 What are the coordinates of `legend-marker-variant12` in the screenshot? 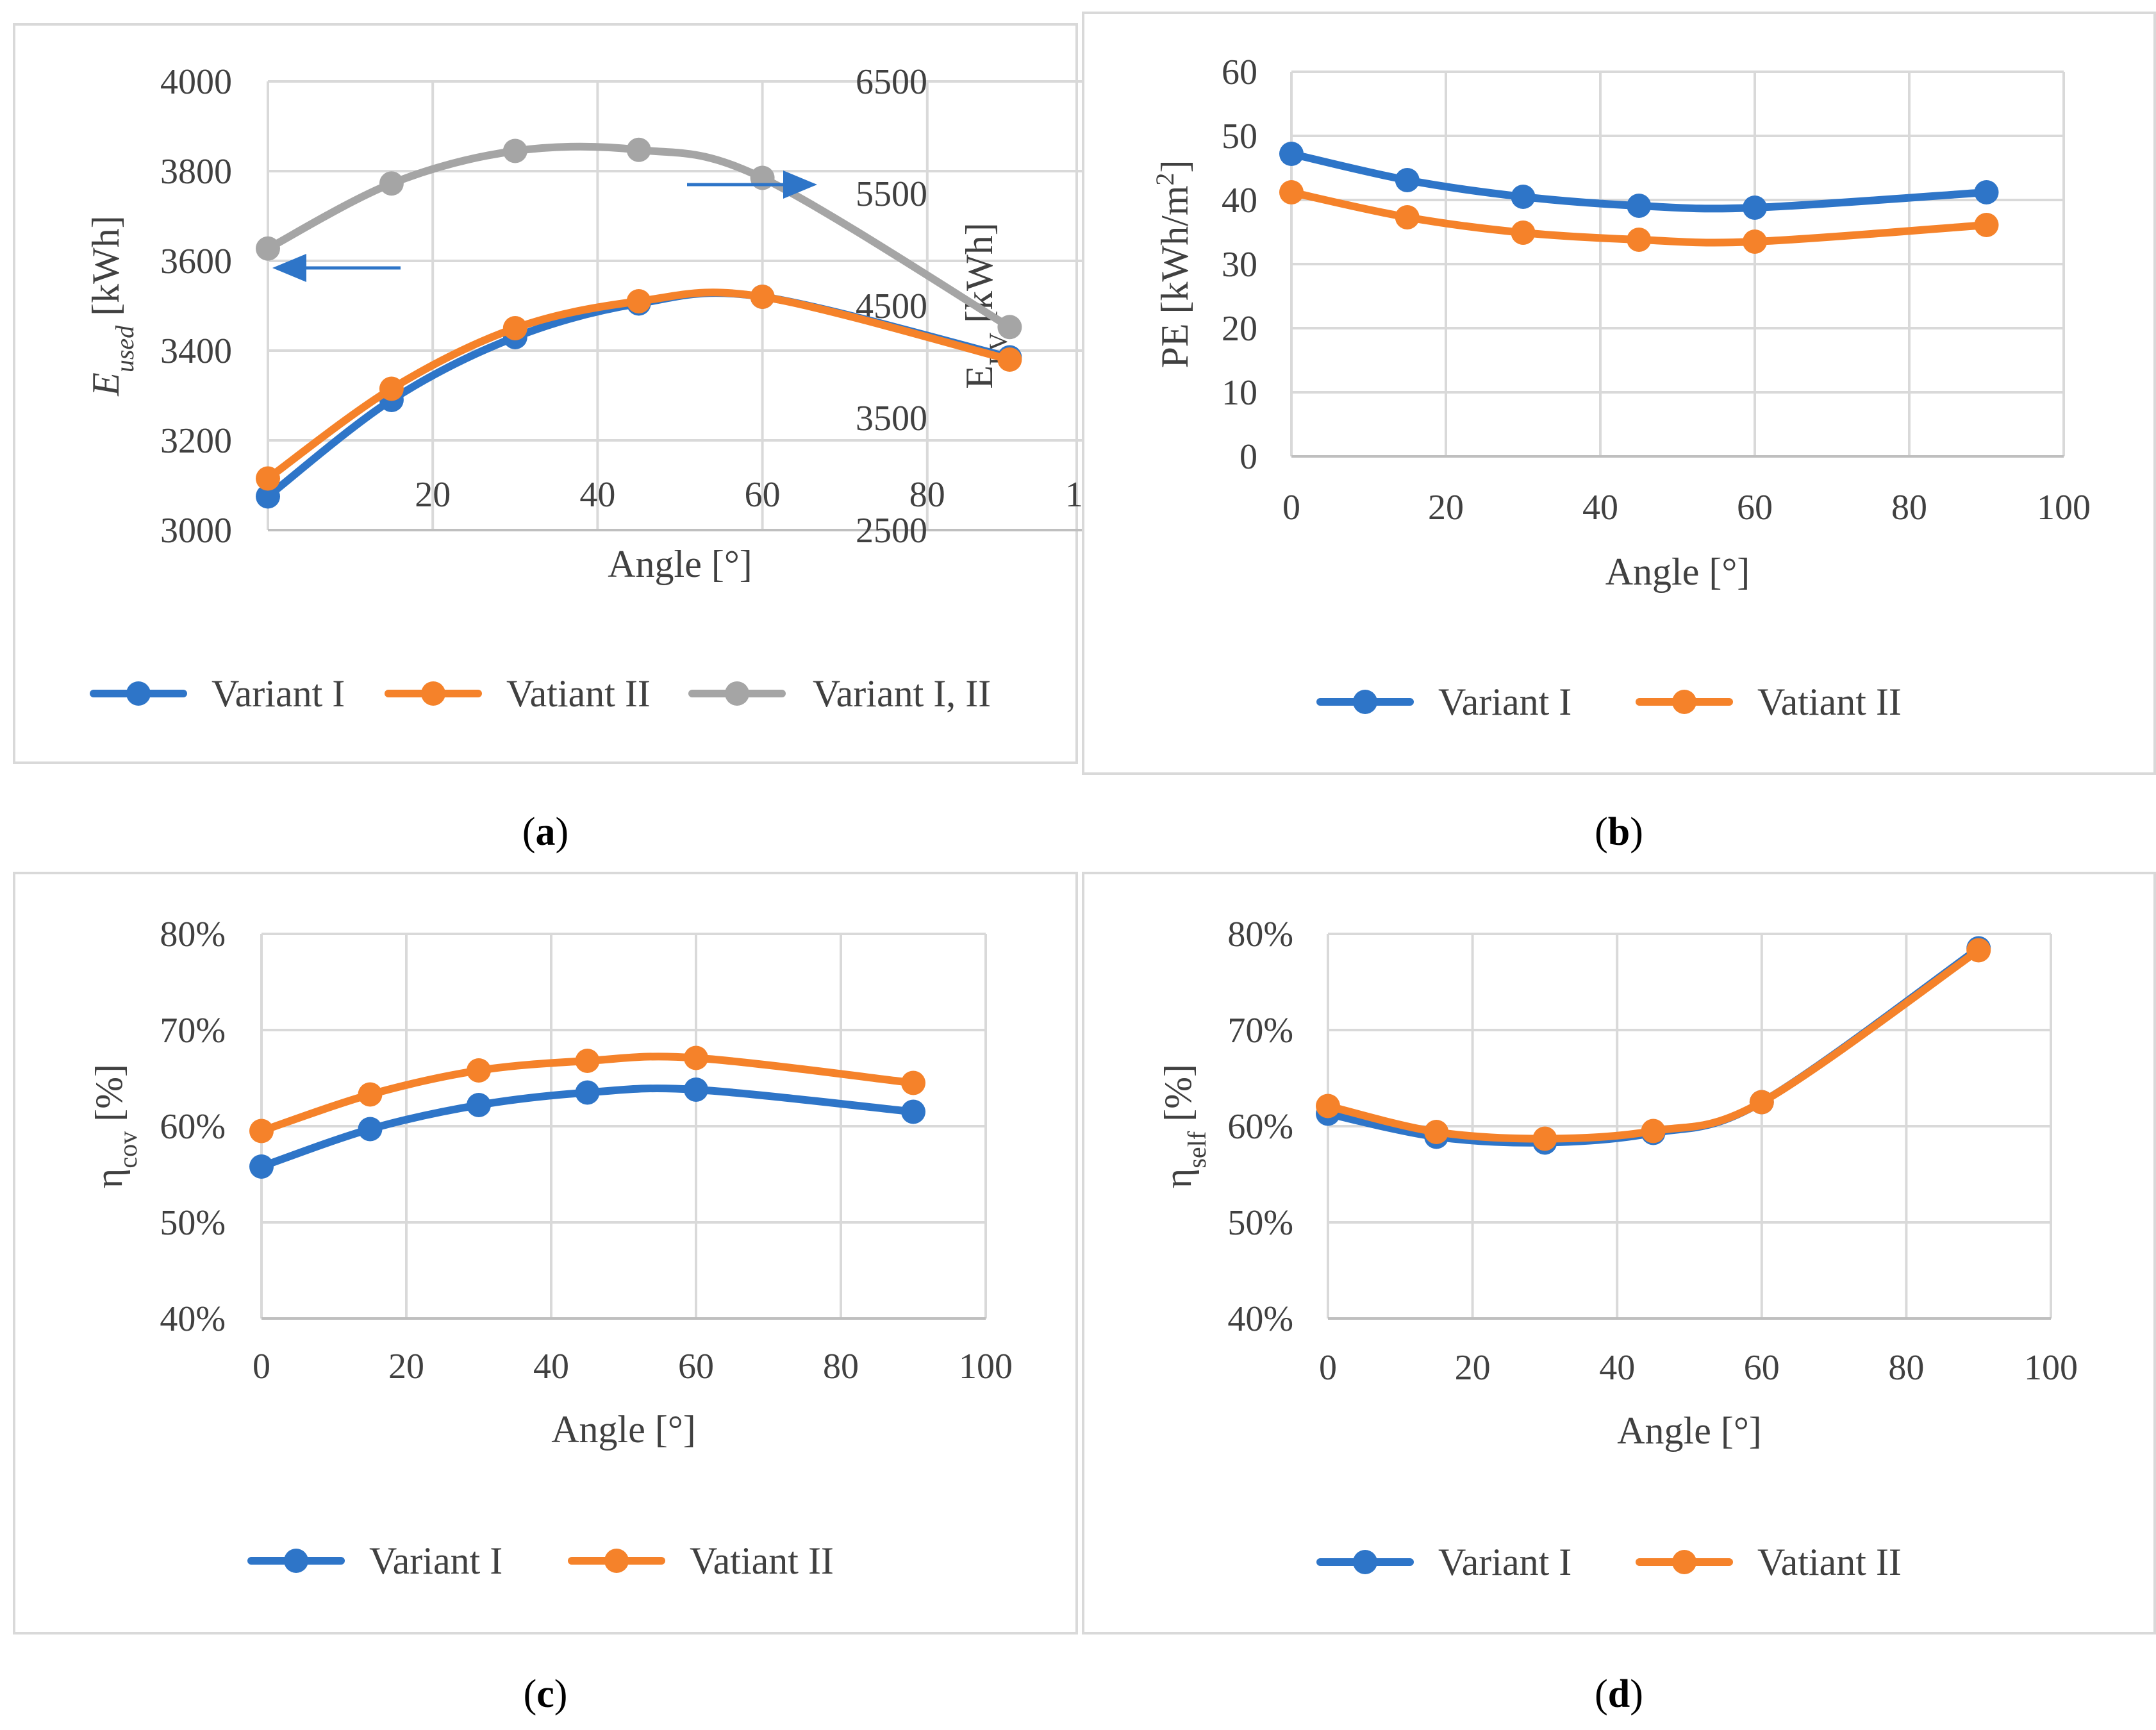 It's located at (737, 693).